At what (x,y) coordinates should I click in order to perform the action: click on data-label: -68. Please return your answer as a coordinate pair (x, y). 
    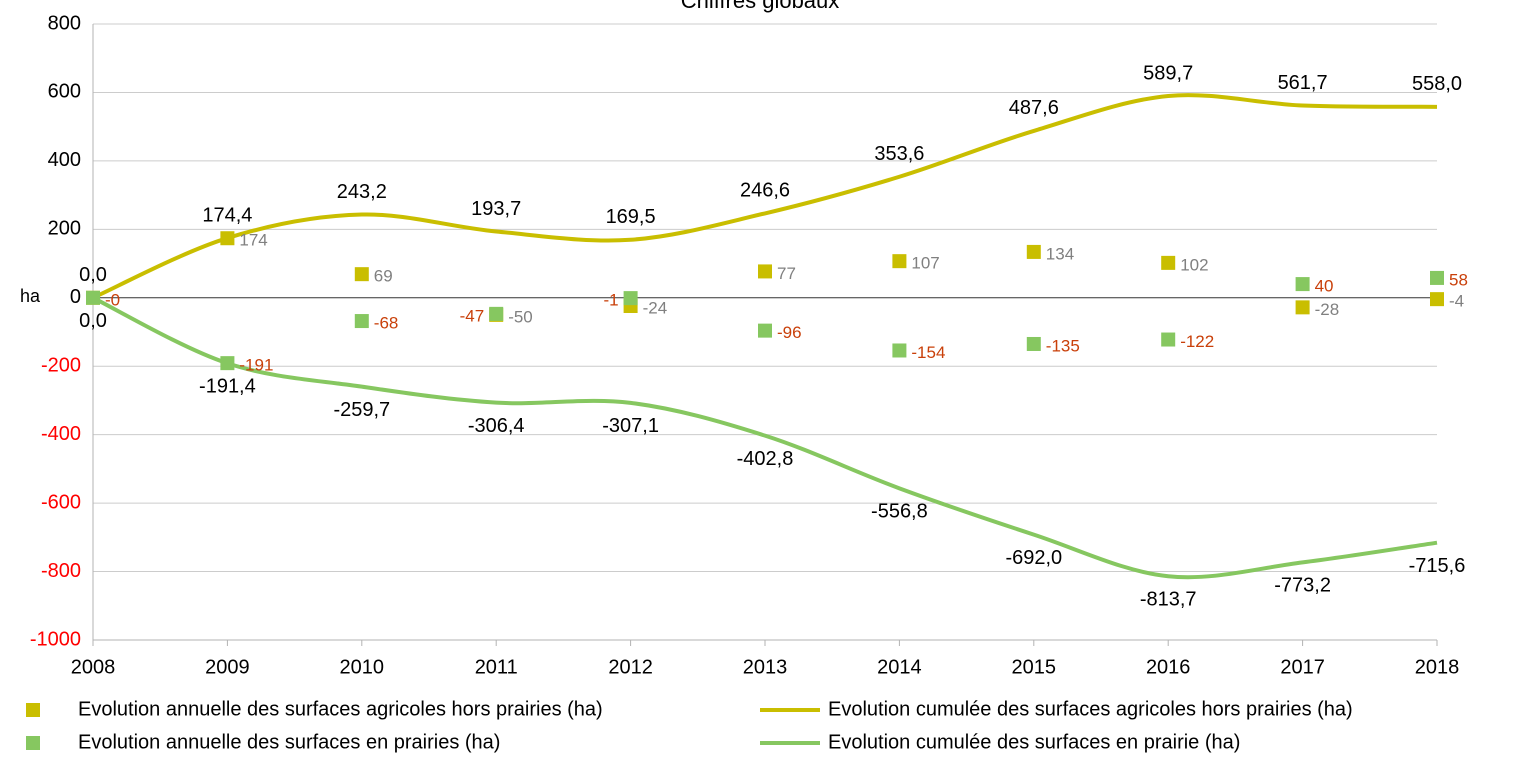
    Looking at the image, I should click on (386, 323).